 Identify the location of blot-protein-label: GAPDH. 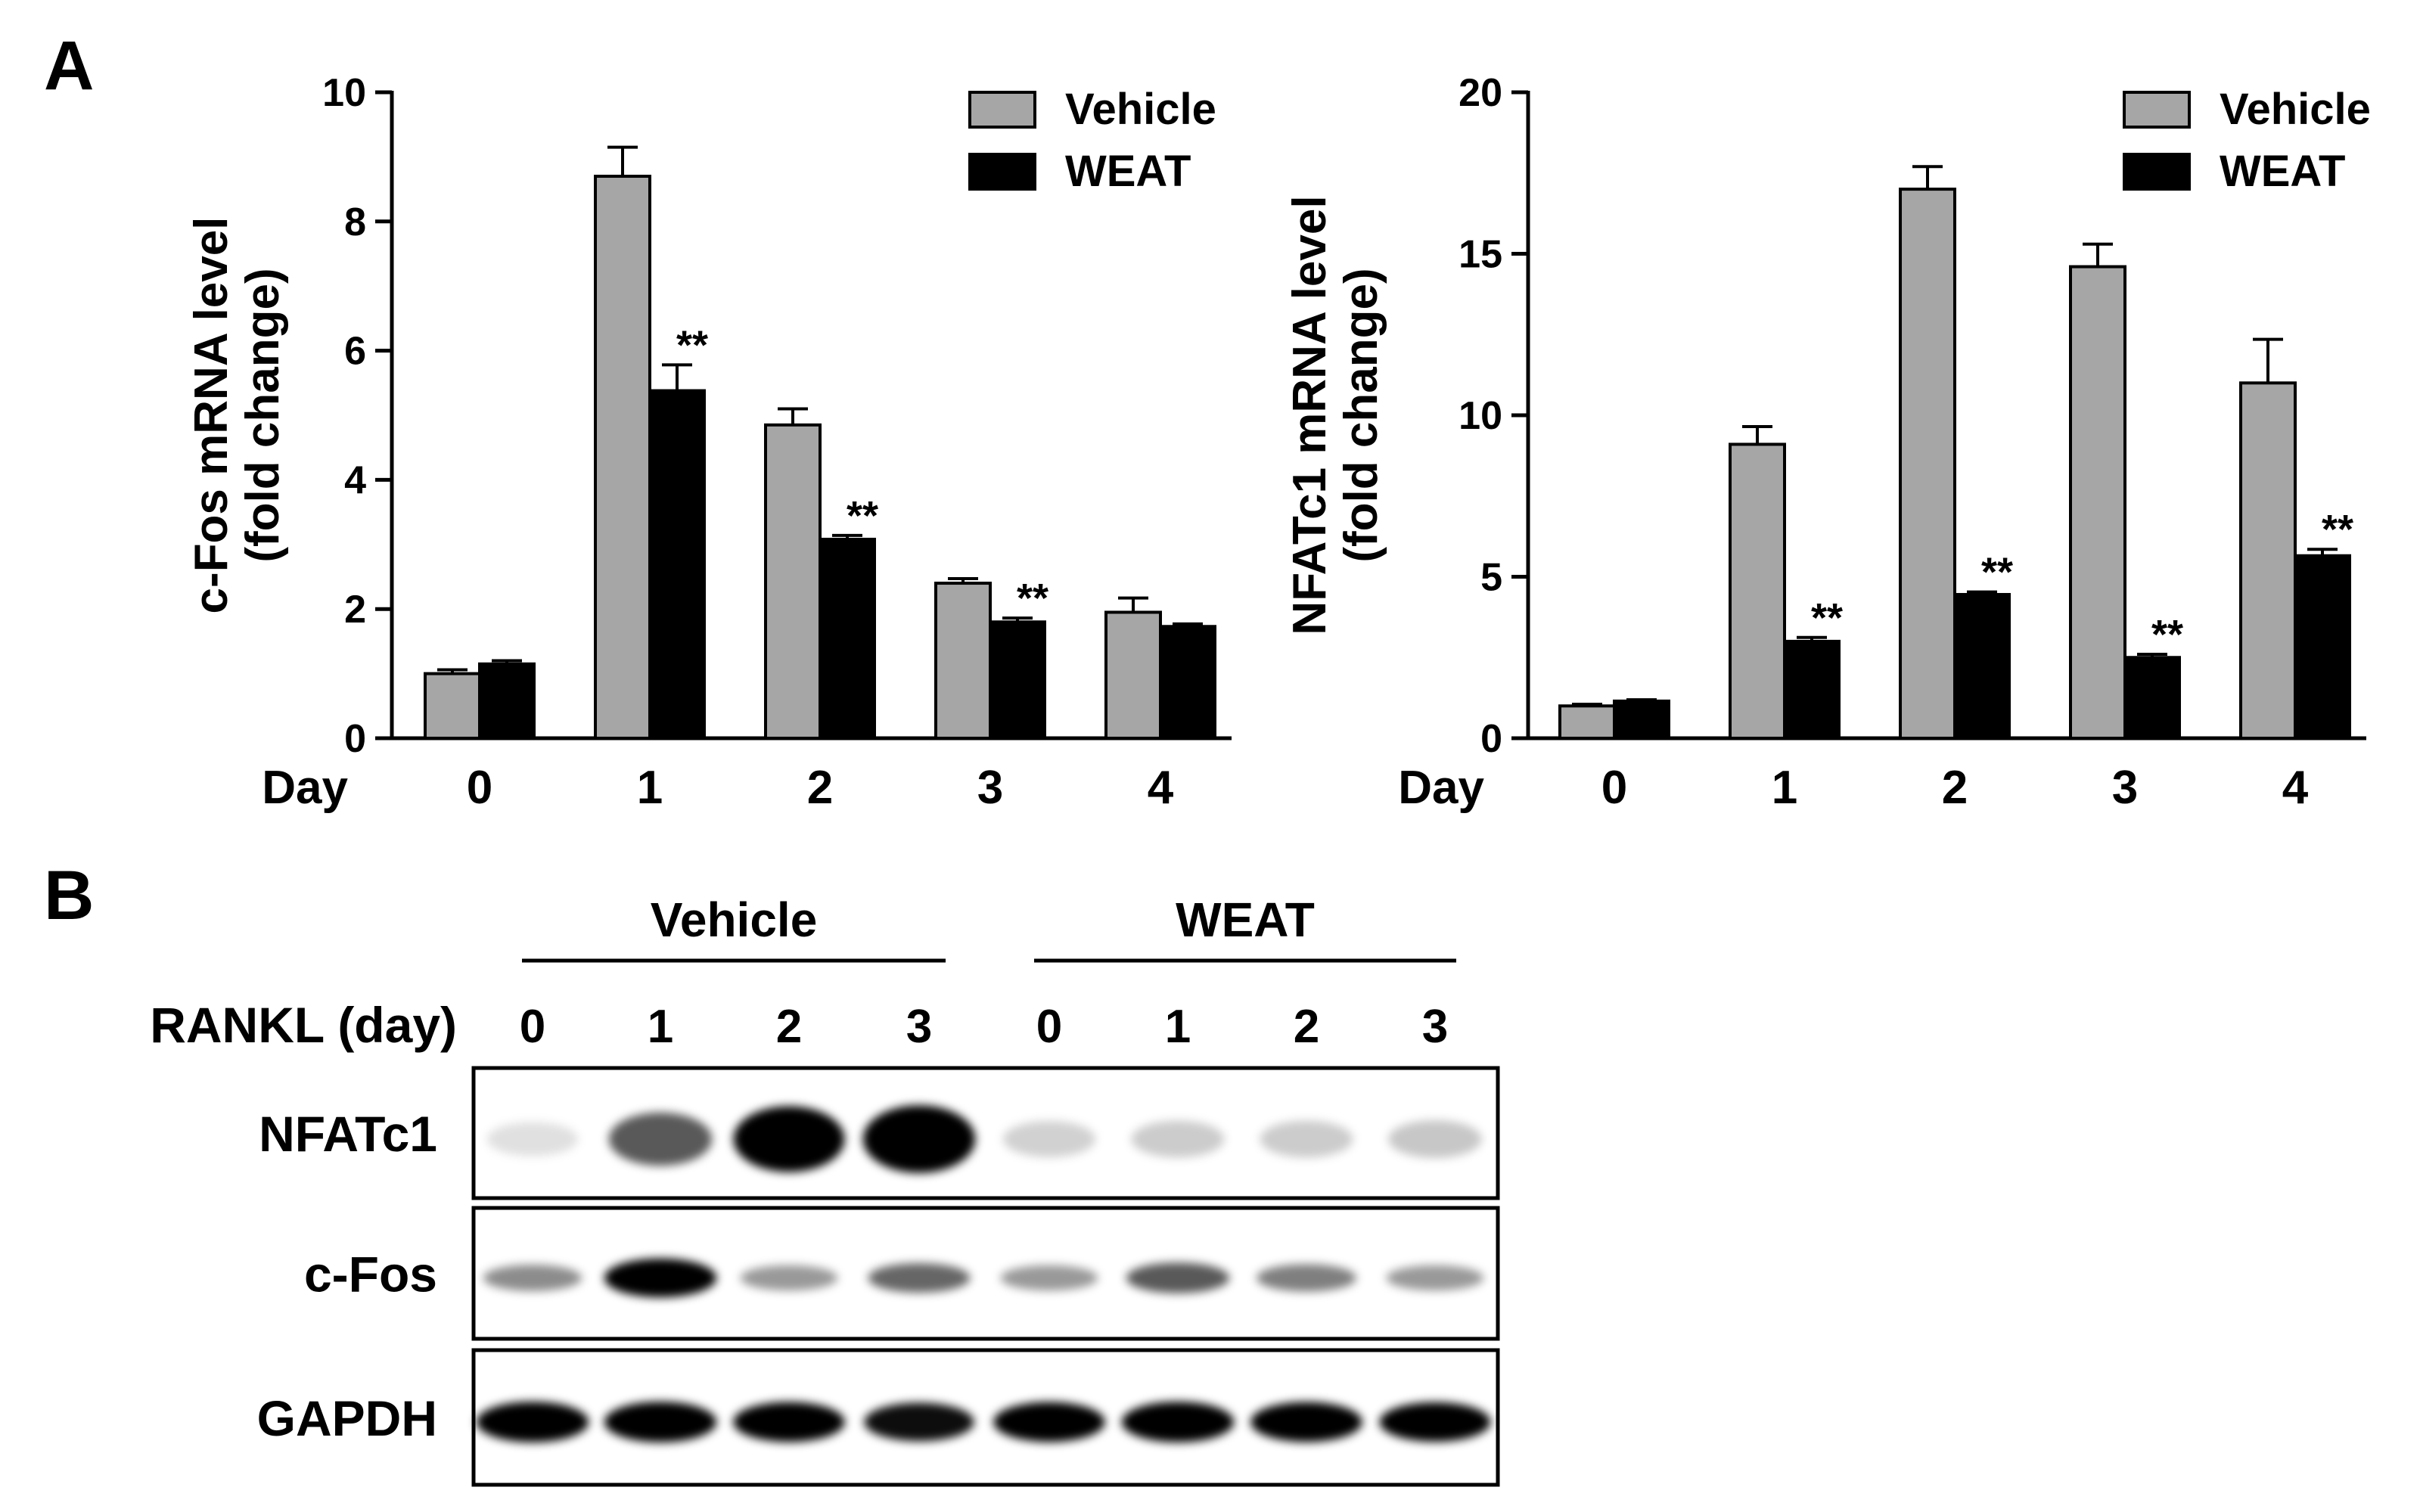
(347, 1418).